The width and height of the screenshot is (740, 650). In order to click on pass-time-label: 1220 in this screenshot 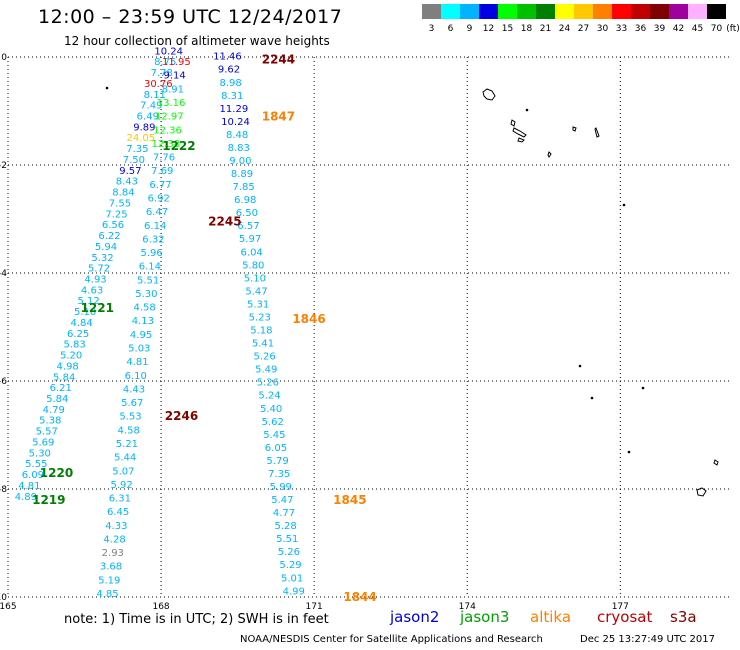, I will do `click(56, 473)`.